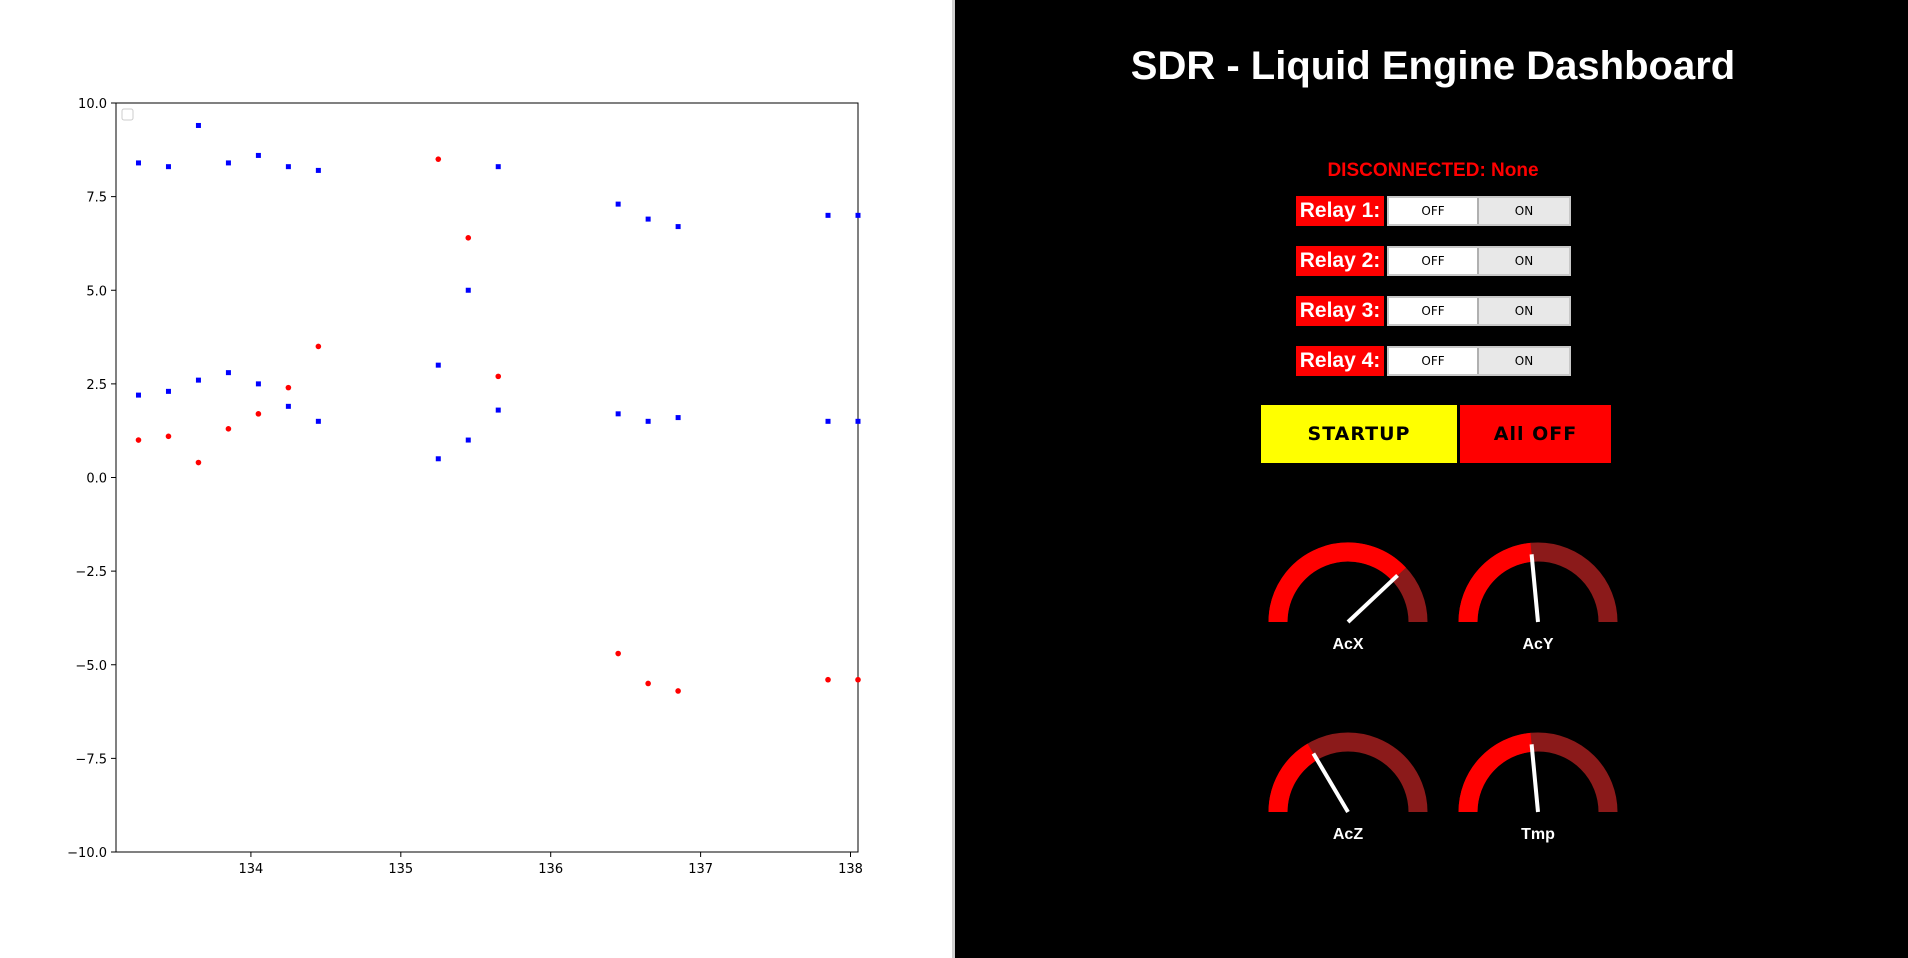 The width and height of the screenshot is (1908, 958). I want to click on gauge-label: AcX, so click(1347, 644).